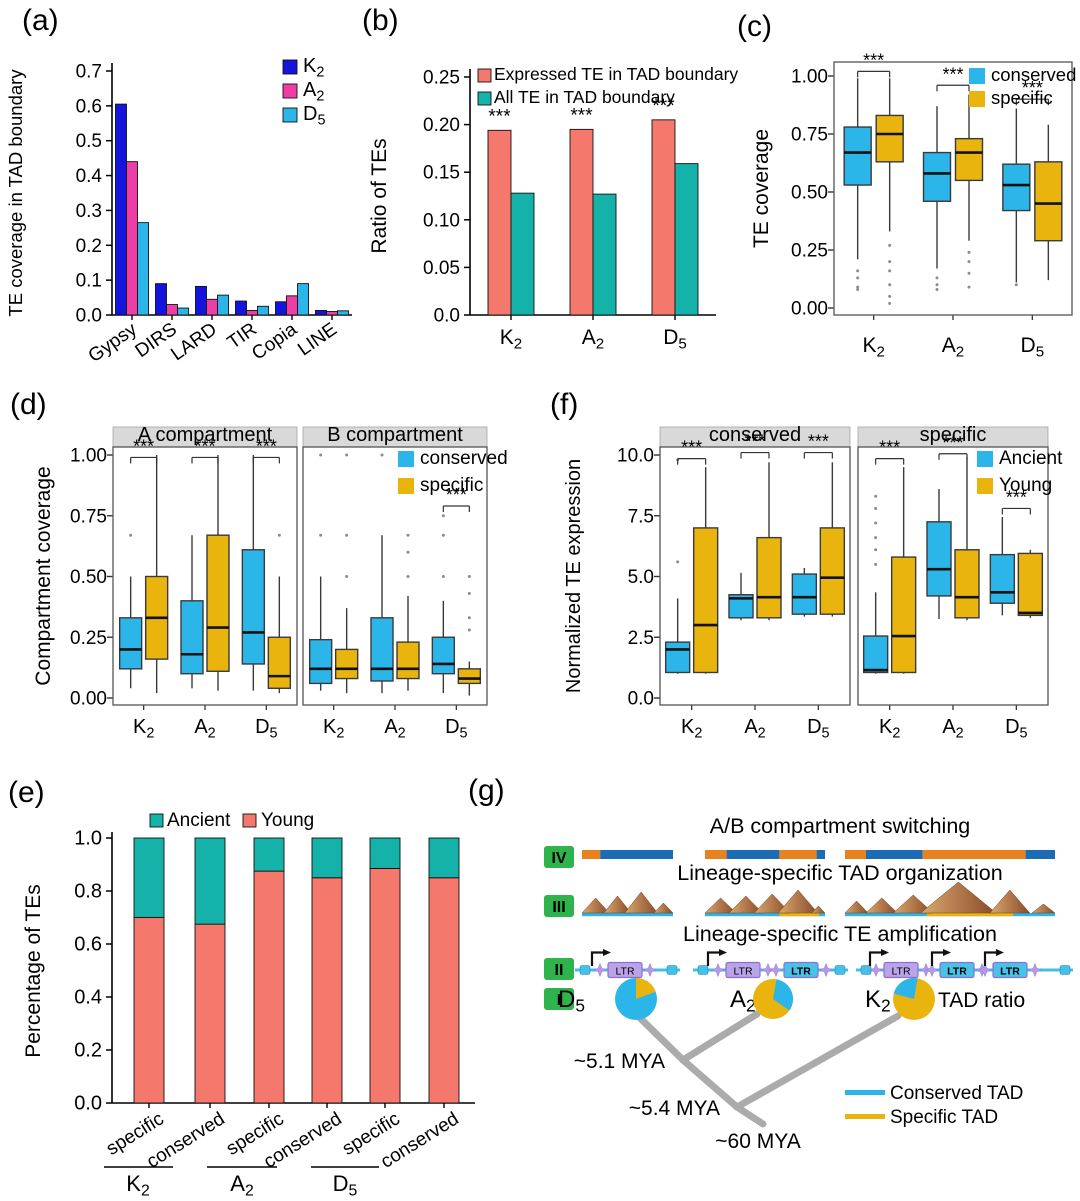 The width and height of the screenshot is (1080, 1201). Describe the element at coordinates (839, 873) in the screenshot. I see `title-tad-organization: Lineage-specific TAD organization` at that location.